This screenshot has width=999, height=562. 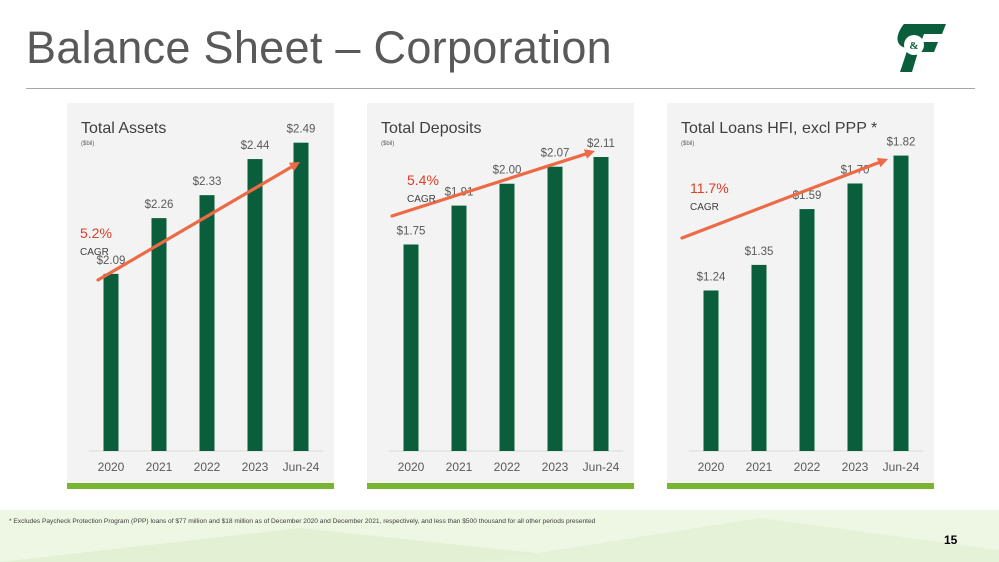 What do you see at coordinates (499, 536) in the screenshot?
I see `footer-band` at bounding box center [499, 536].